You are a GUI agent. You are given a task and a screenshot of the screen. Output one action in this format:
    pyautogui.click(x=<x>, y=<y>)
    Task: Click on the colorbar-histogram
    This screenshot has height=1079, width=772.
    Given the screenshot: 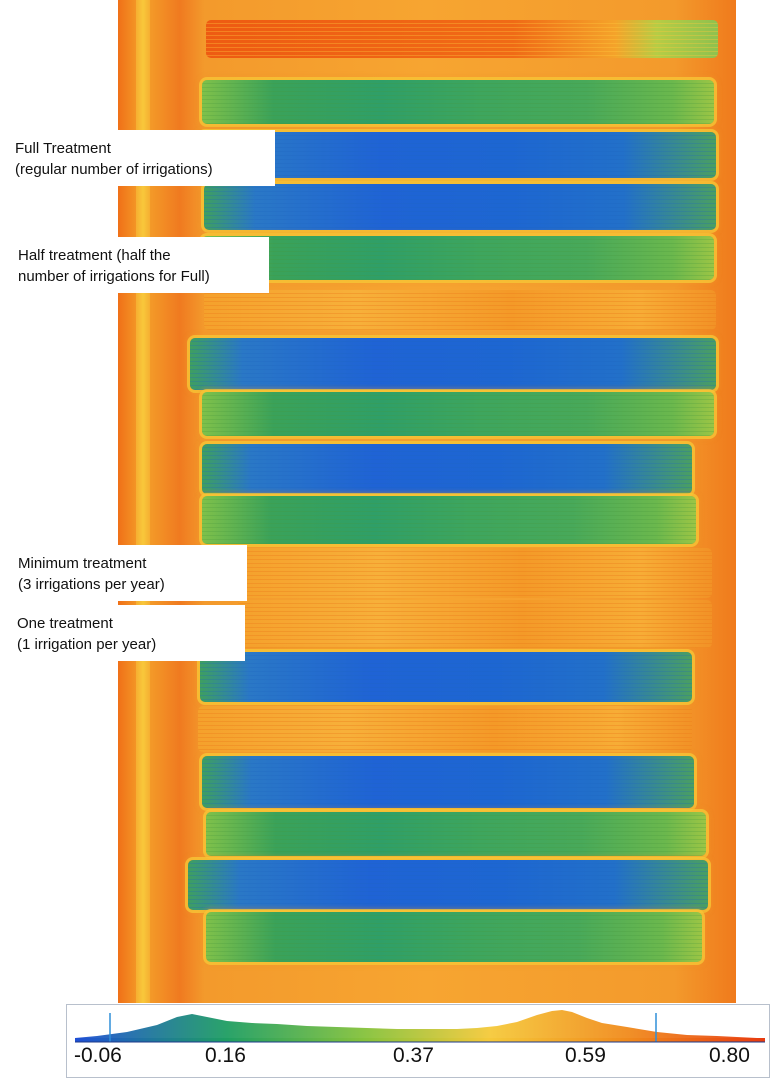 What is the action you would take?
    pyautogui.click(x=421, y=1026)
    